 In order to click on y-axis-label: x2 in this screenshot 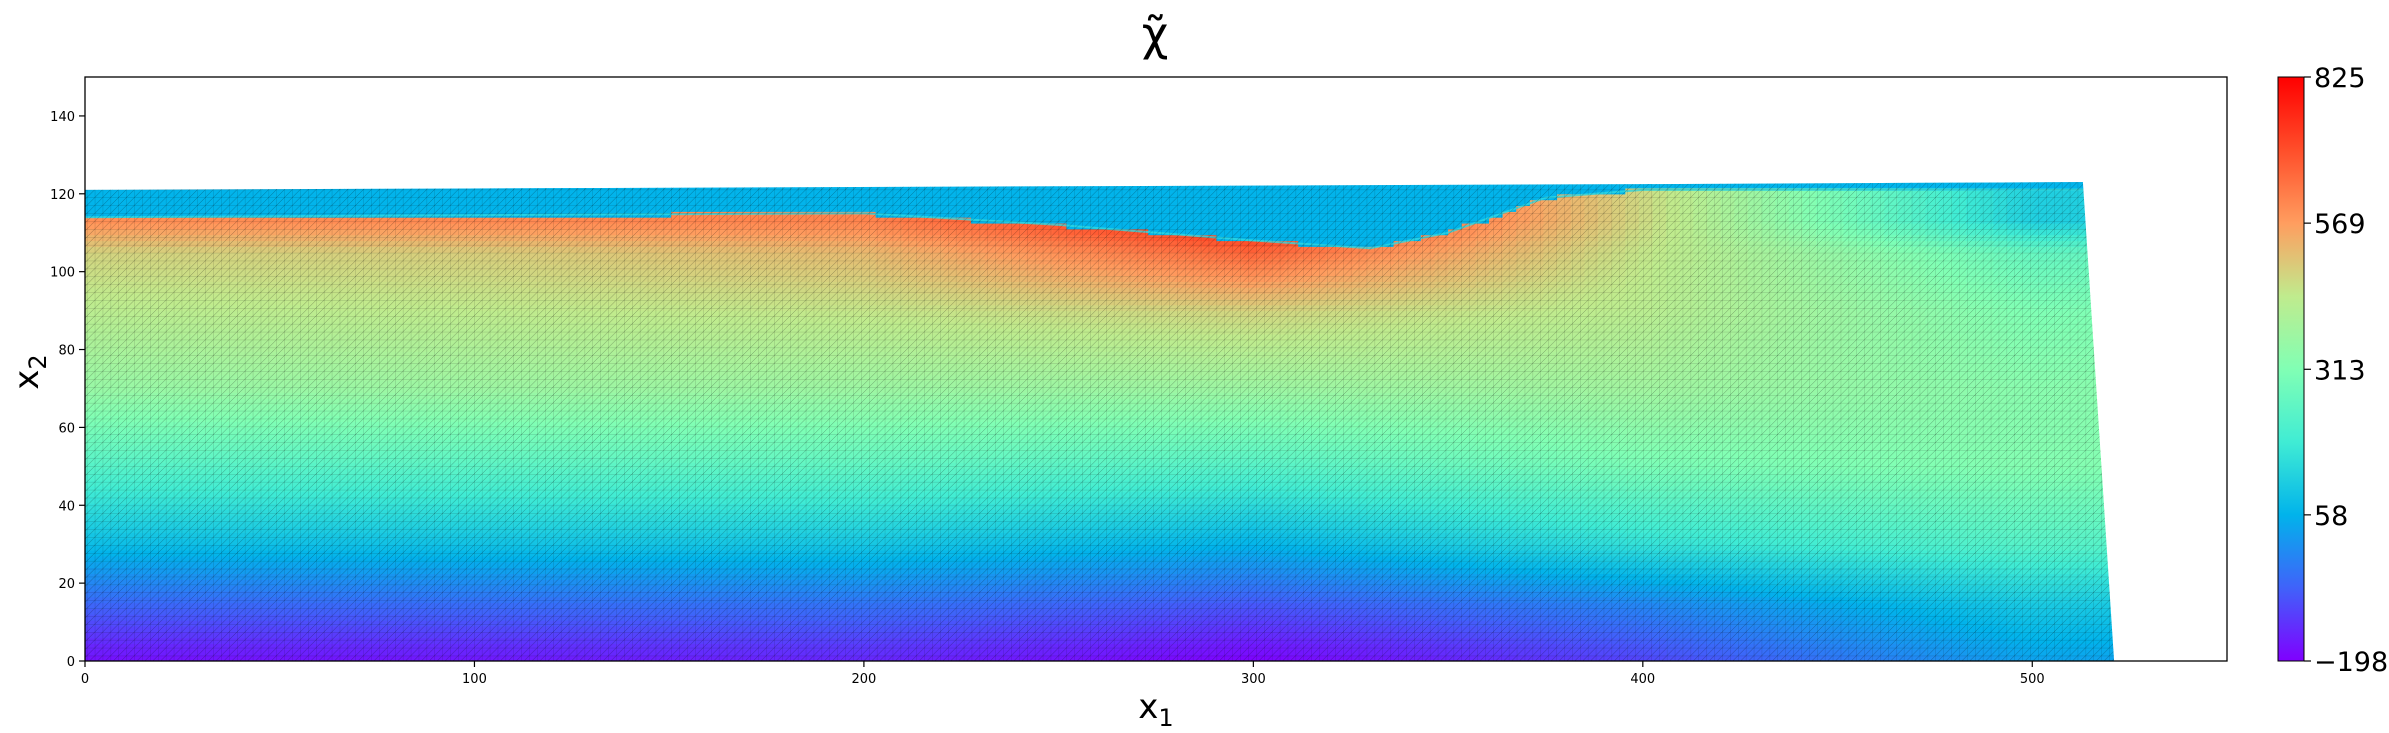, I will do `click(29, 371)`.